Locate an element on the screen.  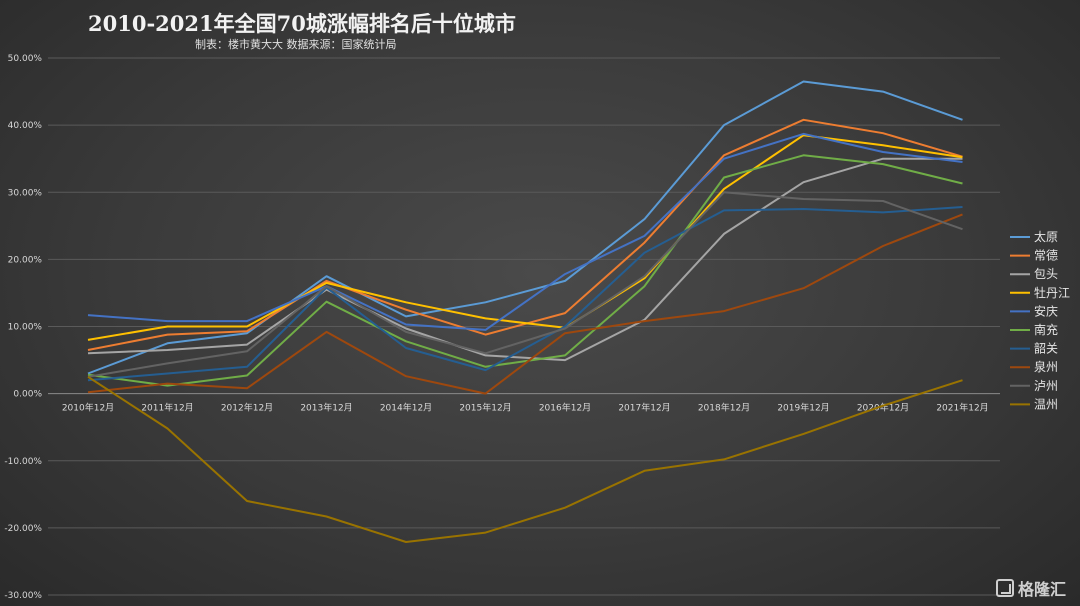
x-tick-label: 2014年12月 is located at coordinates (406, 408).